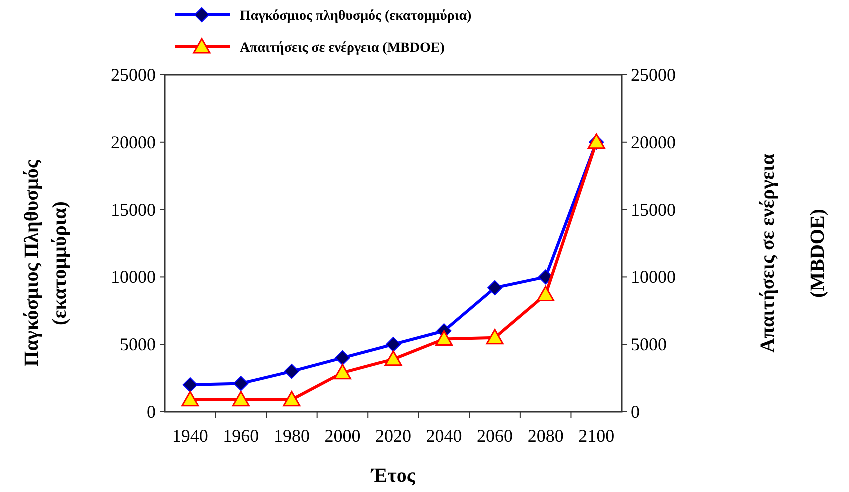 The height and width of the screenshot is (492, 849). I want to click on x-tick-label: 2000, so click(342, 436).